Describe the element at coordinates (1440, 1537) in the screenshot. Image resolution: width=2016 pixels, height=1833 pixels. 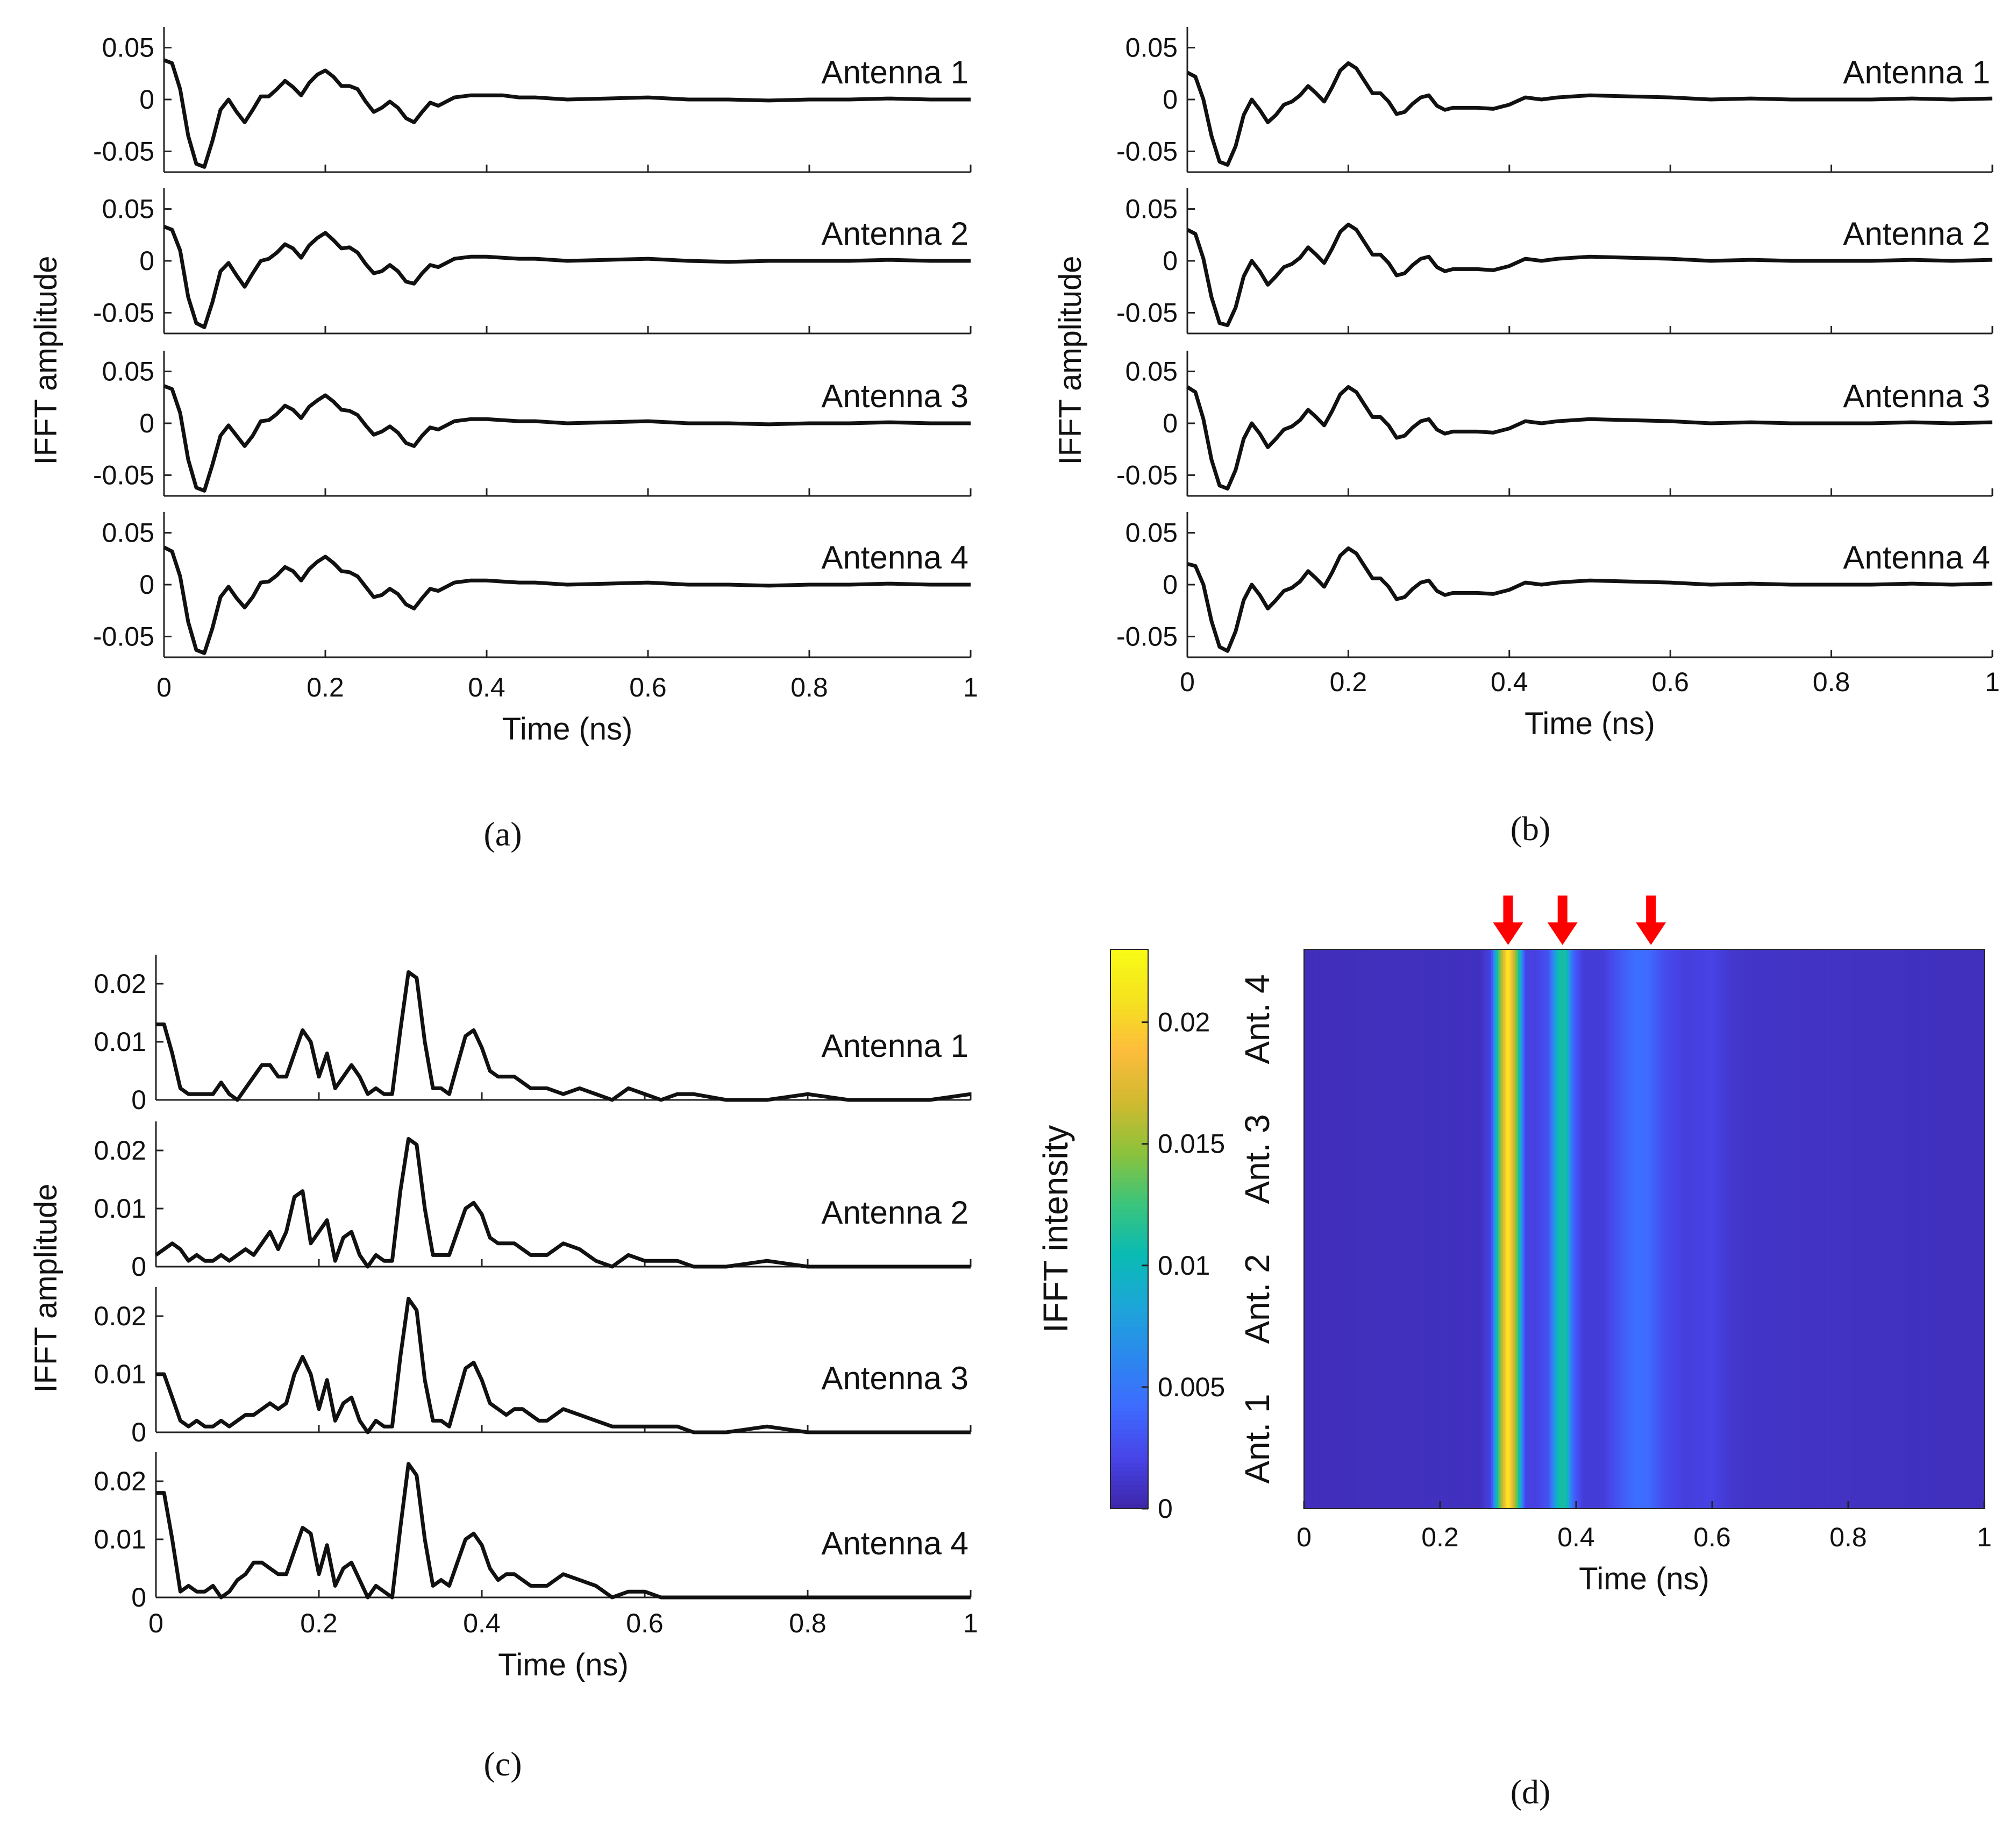
I see `x-tick-label: 0.2` at that location.